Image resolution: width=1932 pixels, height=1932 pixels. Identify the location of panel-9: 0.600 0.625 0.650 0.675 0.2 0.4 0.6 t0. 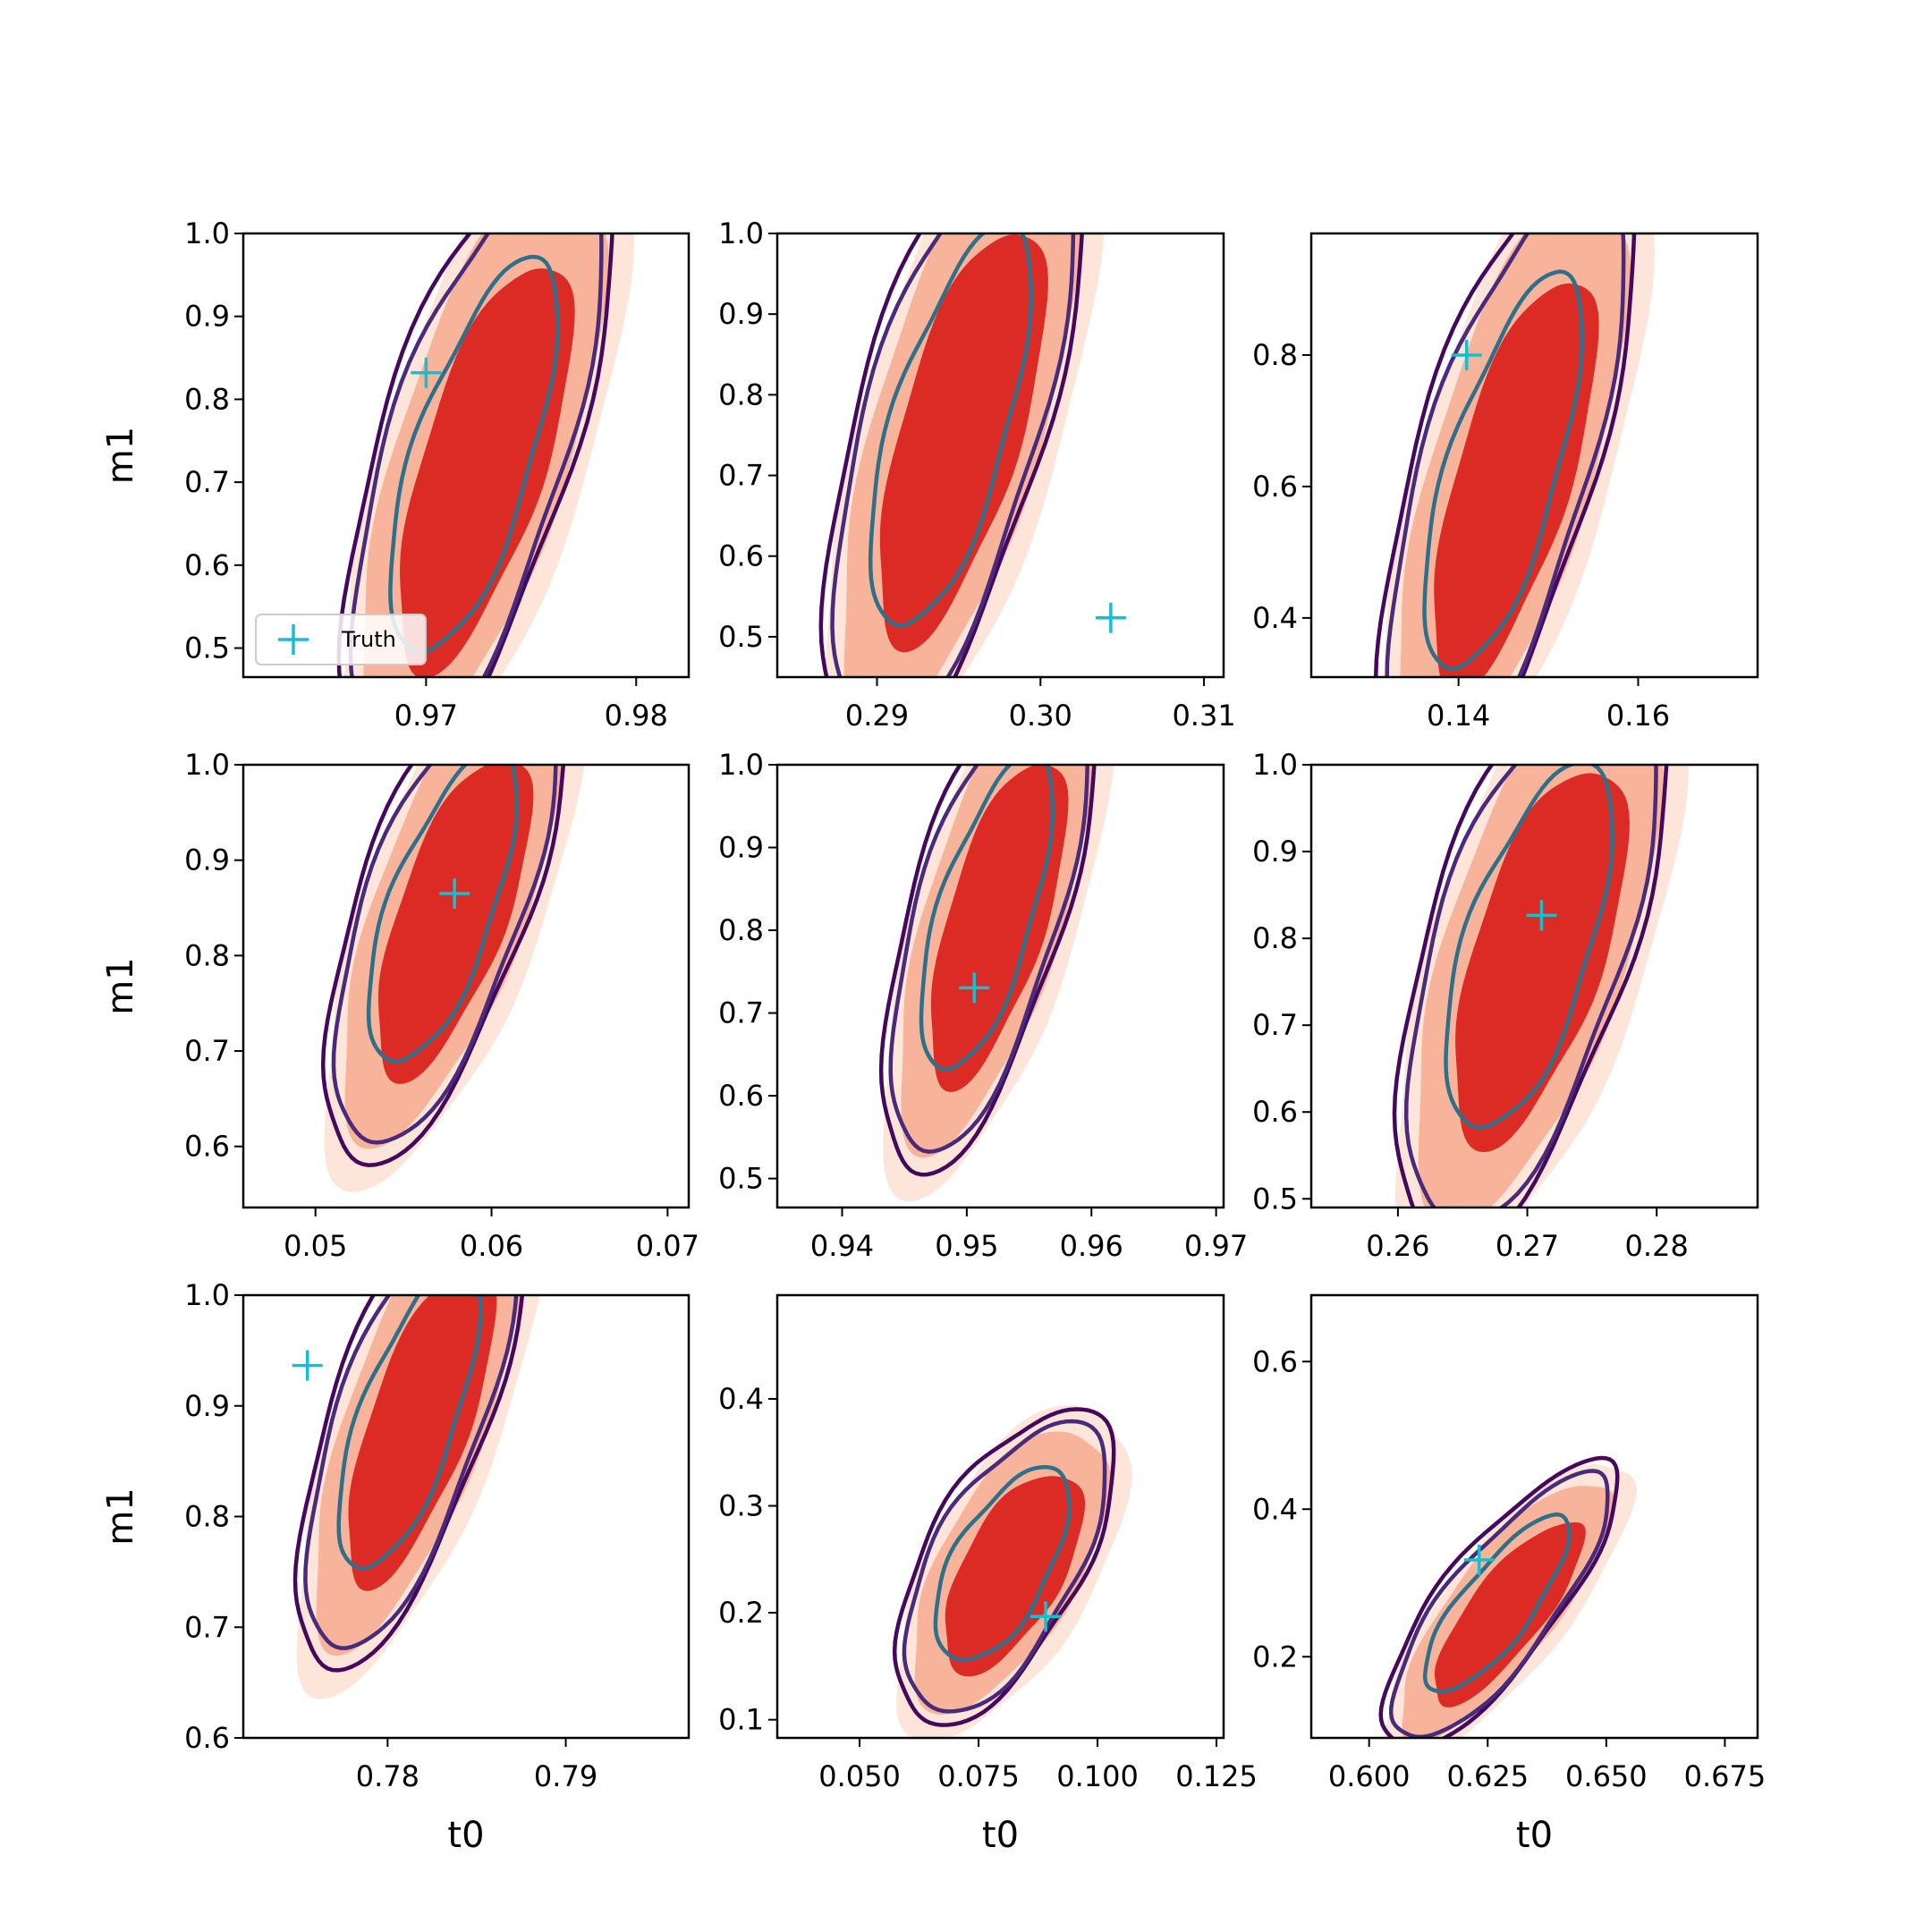
(1509, 1574).